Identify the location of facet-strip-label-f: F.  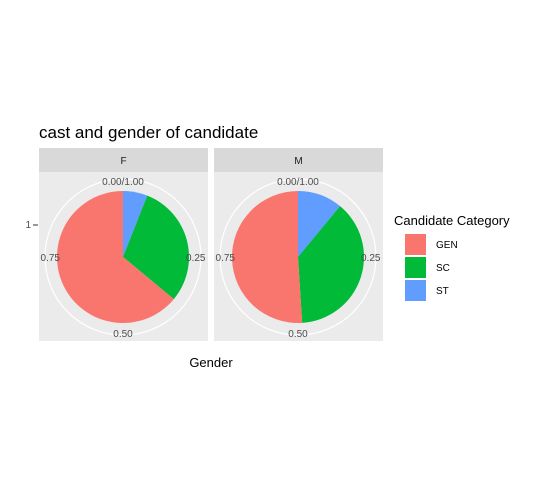
(123, 161).